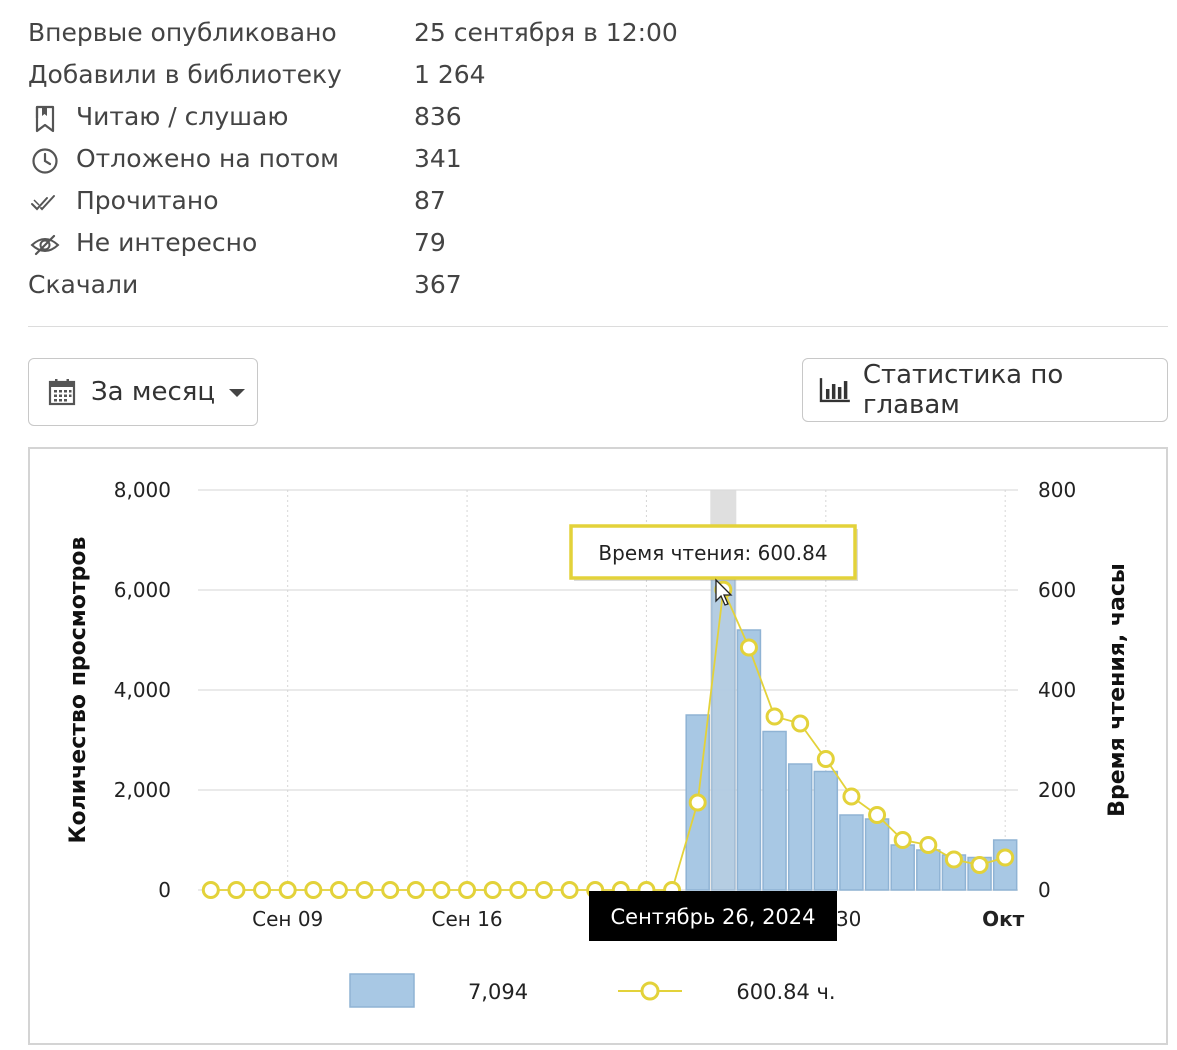 The image size is (1177, 1050). I want to click on stat-value: 25 сентября в 12:00, so click(546, 32).